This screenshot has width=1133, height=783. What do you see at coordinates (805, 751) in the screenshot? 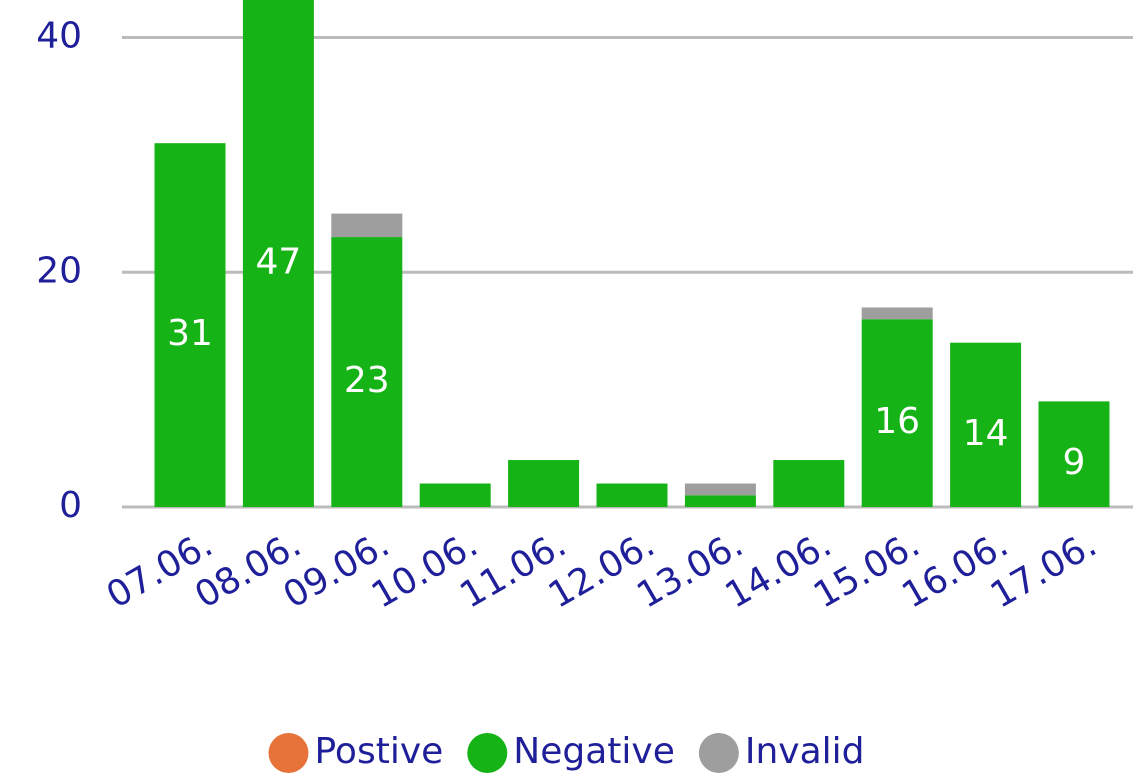
I see `legend-label: Invalid` at bounding box center [805, 751].